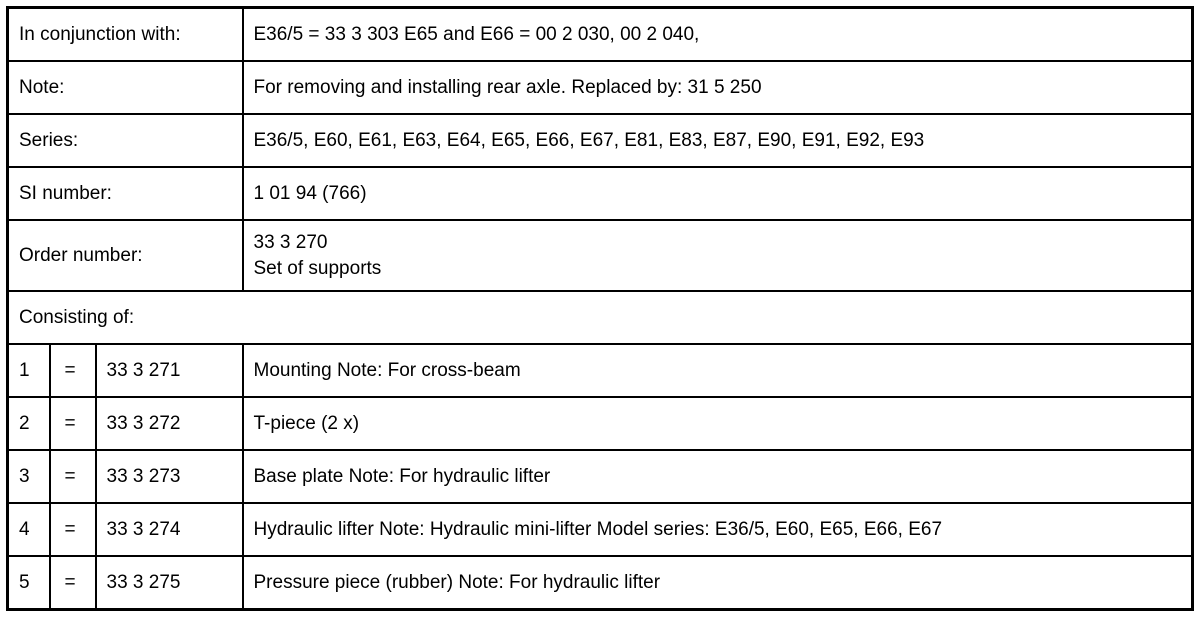  What do you see at coordinates (717, 476) in the screenshot?
I see `part-description: Base plate Note: For hydraulic lifter` at bounding box center [717, 476].